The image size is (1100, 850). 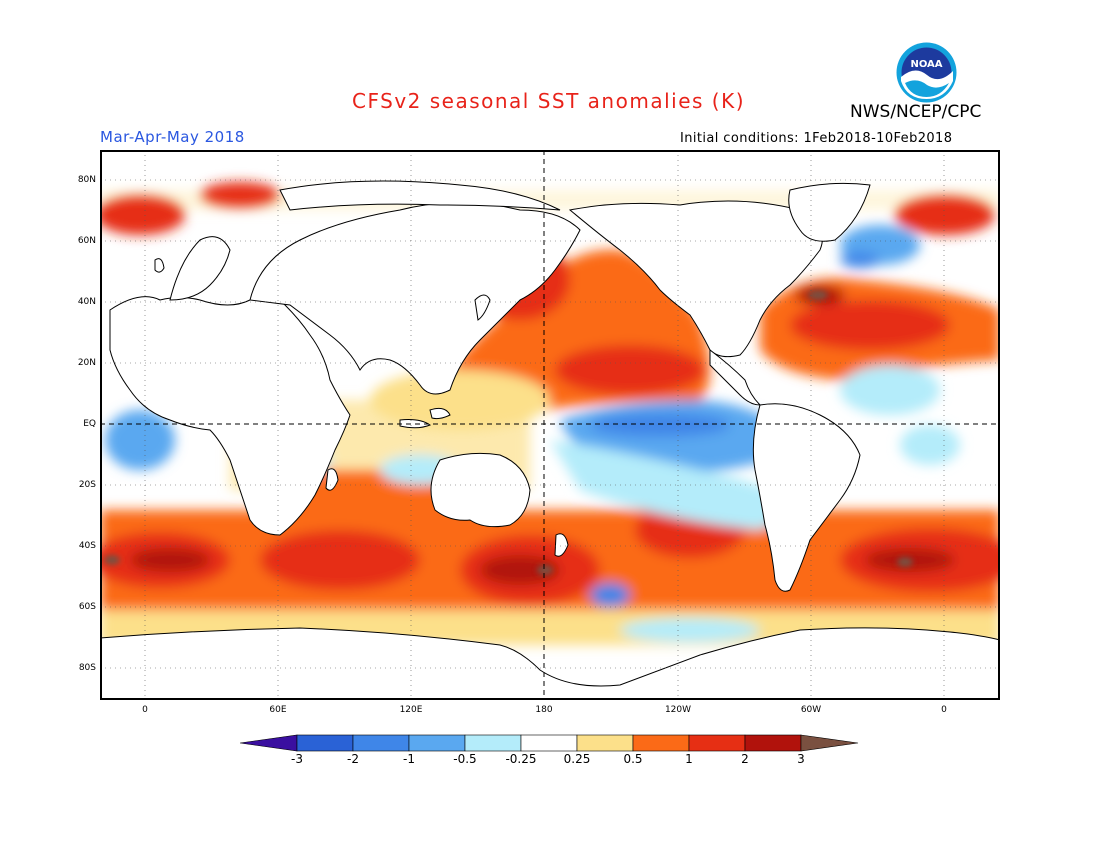 What do you see at coordinates (86, 180) in the screenshot?
I see `lat-label: 80N` at bounding box center [86, 180].